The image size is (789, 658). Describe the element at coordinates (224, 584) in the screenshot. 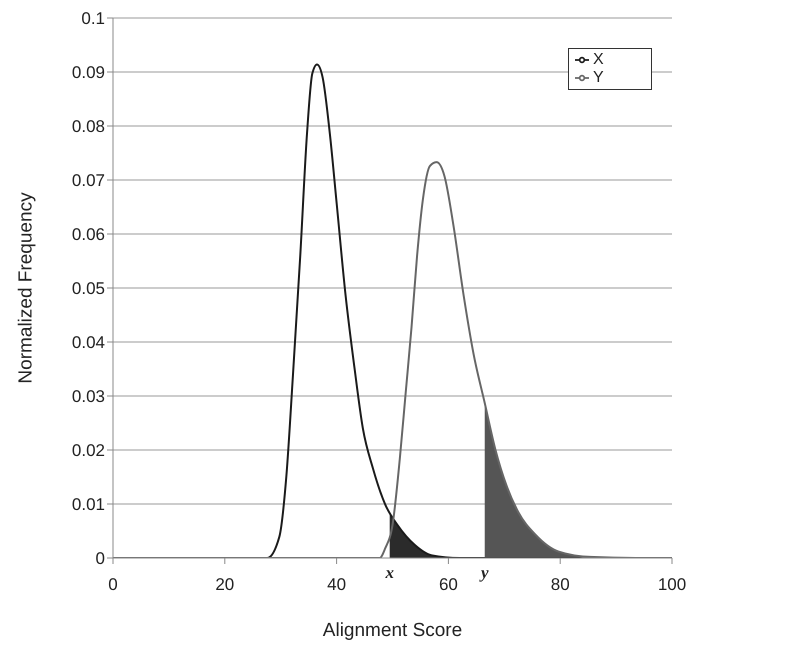

I see `x-tick-label: 20` at that location.